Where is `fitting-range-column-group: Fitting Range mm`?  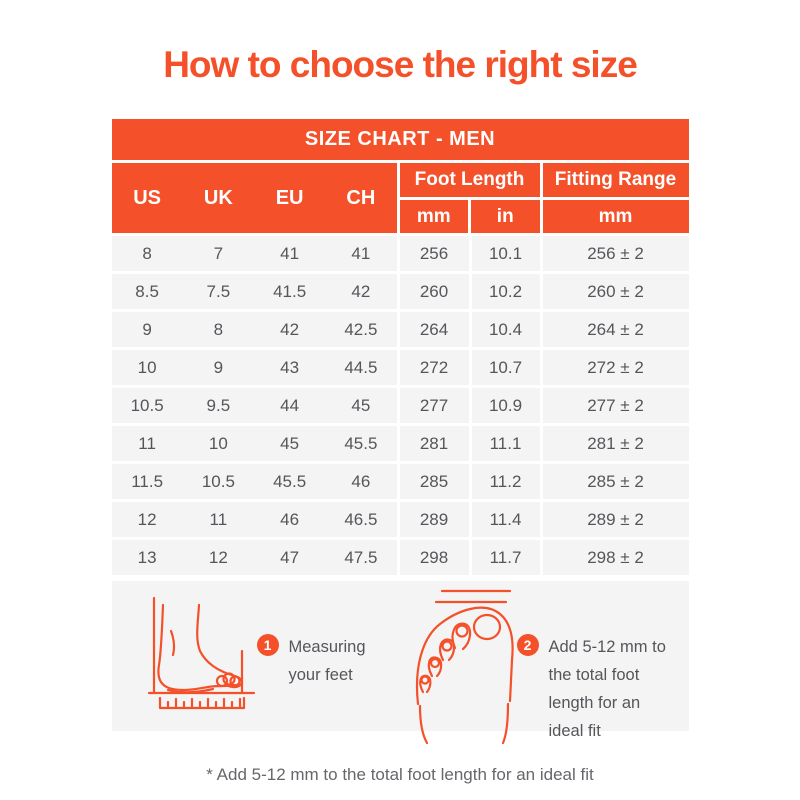 fitting-range-column-group: Fitting Range mm is located at coordinates (615, 198).